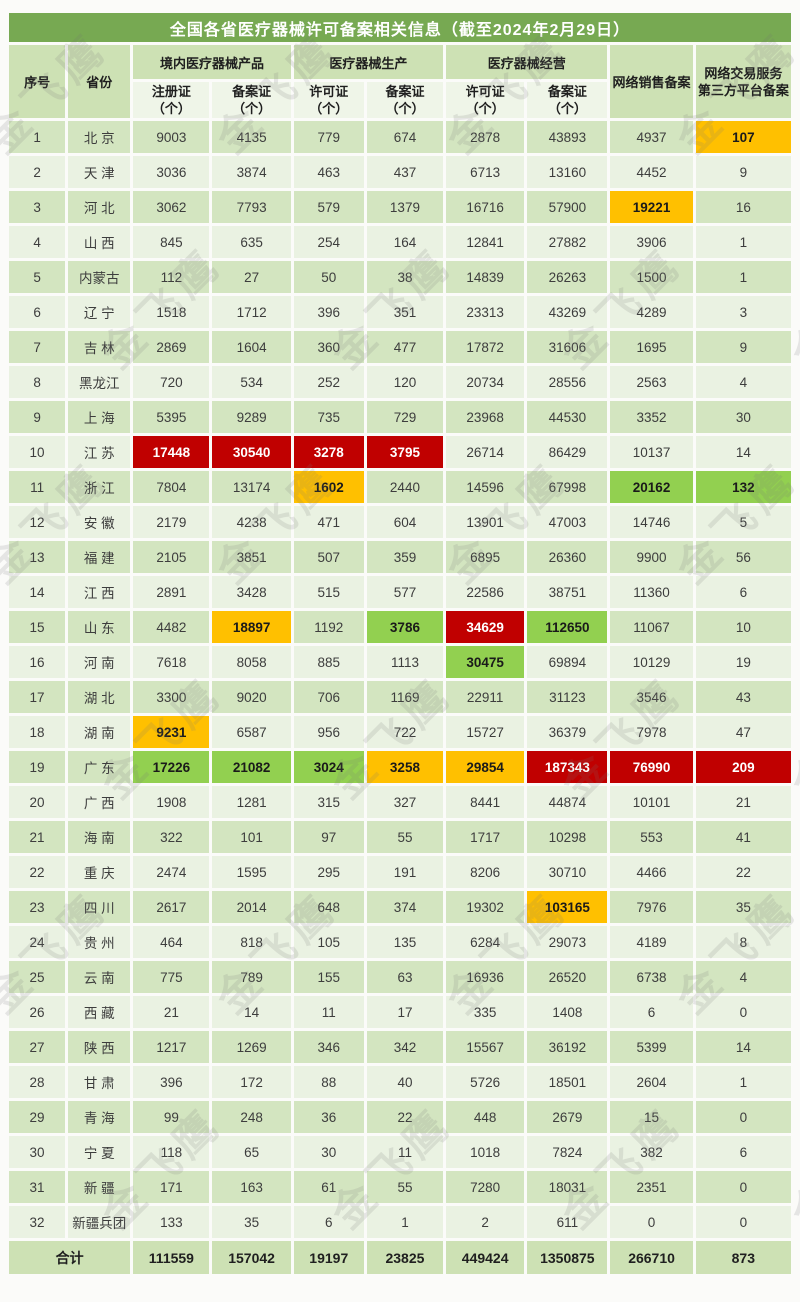 This screenshot has width=800, height=1302. Describe the element at coordinates (743, 557) in the screenshot. I see `cell-value: 56` at that location.